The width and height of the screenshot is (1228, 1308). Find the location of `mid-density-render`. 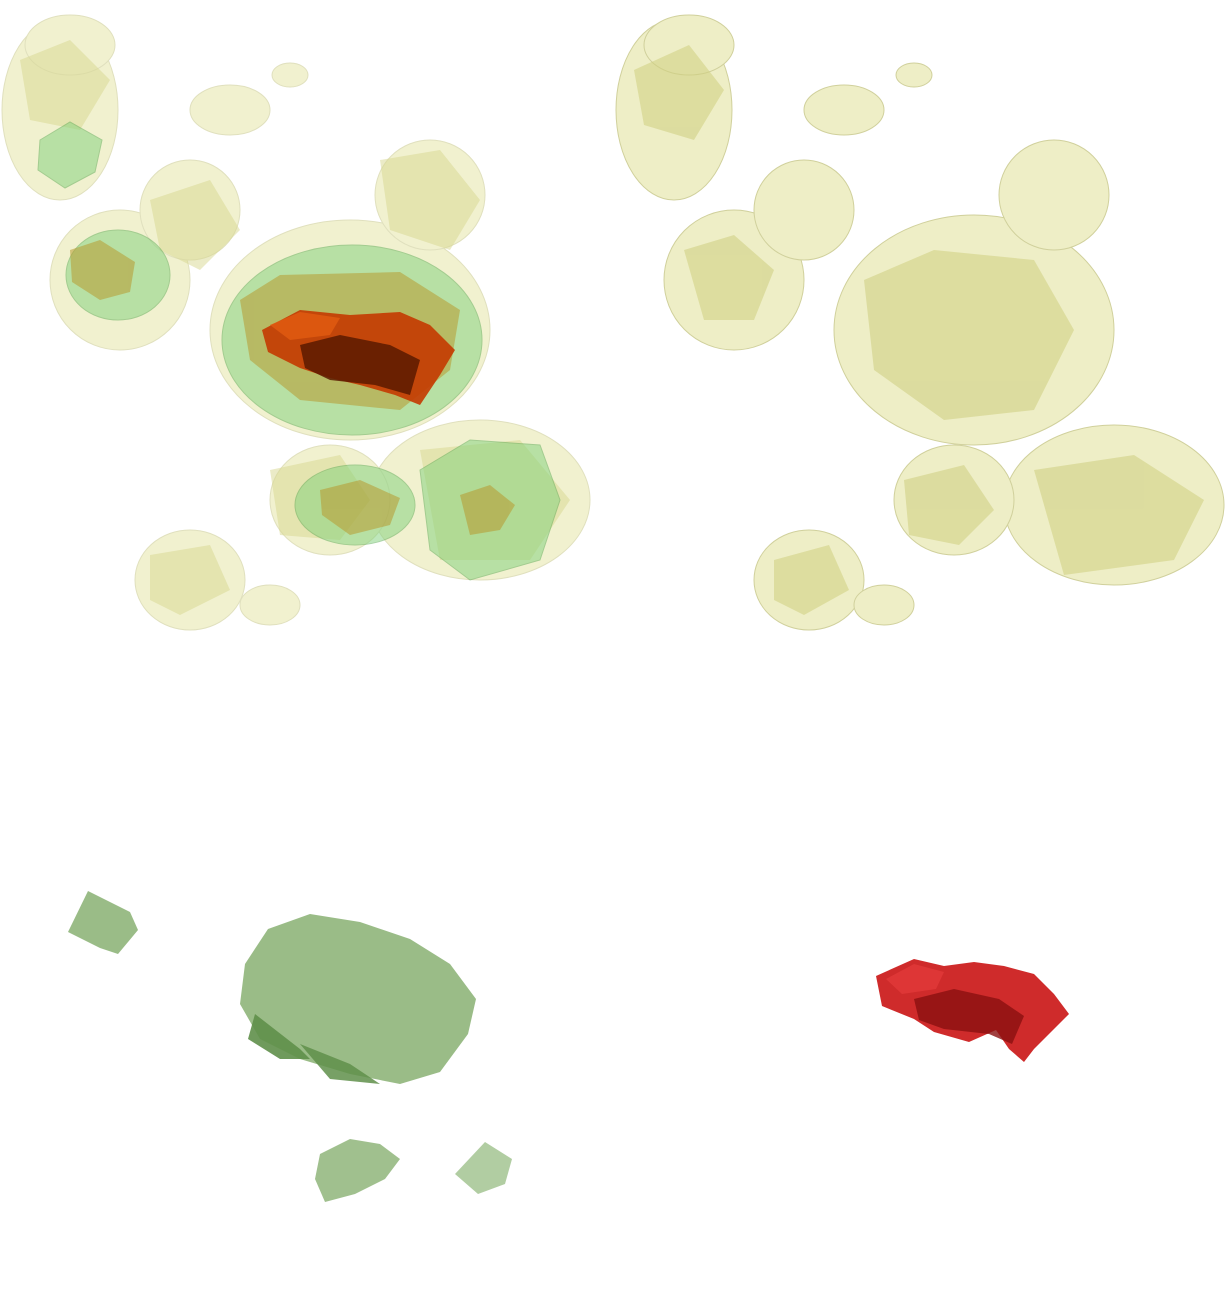

mid-density-render is located at coordinates (290, 1046).